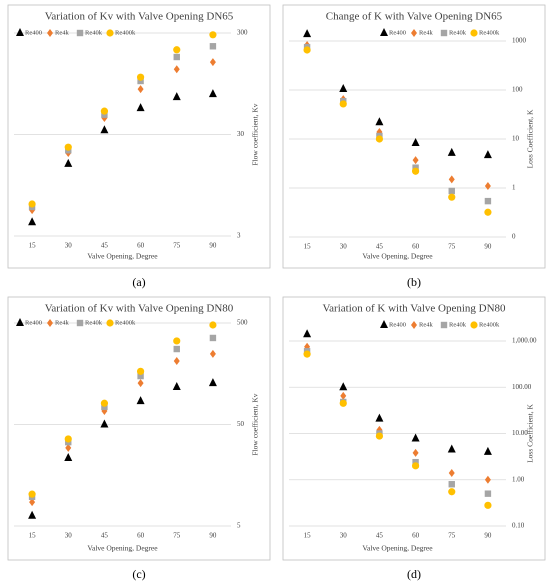 Image resolution: width=550 pixels, height=586 pixels. Describe the element at coordinates (514, 237) in the screenshot. I see `y-tick-label: 0` at that location.